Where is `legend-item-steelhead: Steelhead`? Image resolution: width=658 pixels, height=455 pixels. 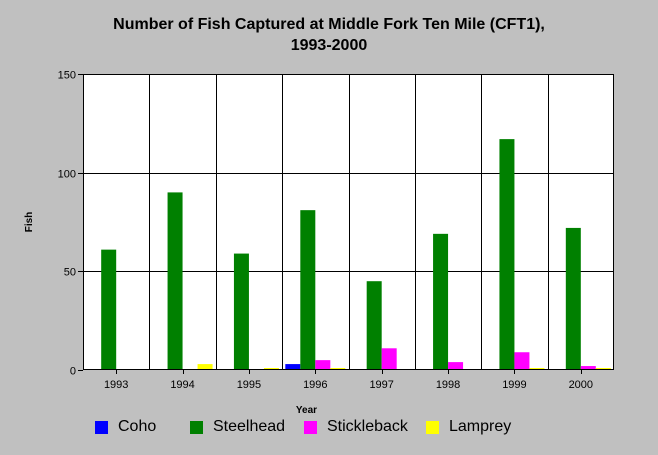
legend-item-steelhead: Steelhead is located at coordinates (237, 427).